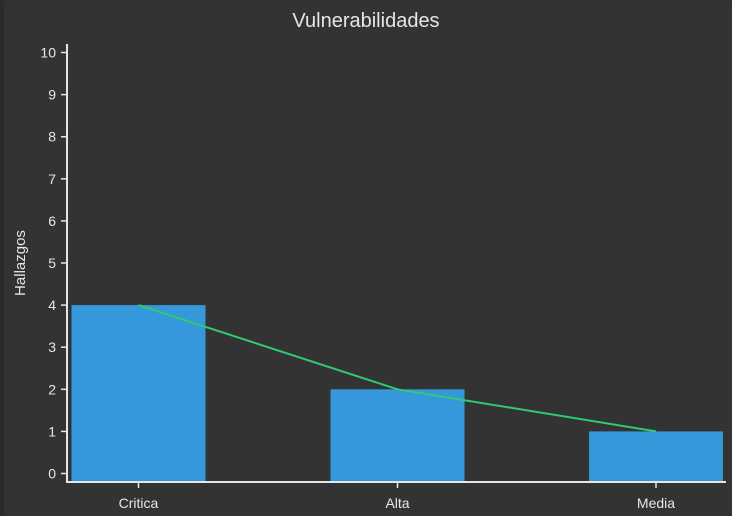 The width and height of the screenshot is (732, 516). Describe the element at coordinates (52, 347) in the screenshot. I see `y-tick-label: 3` at that location.